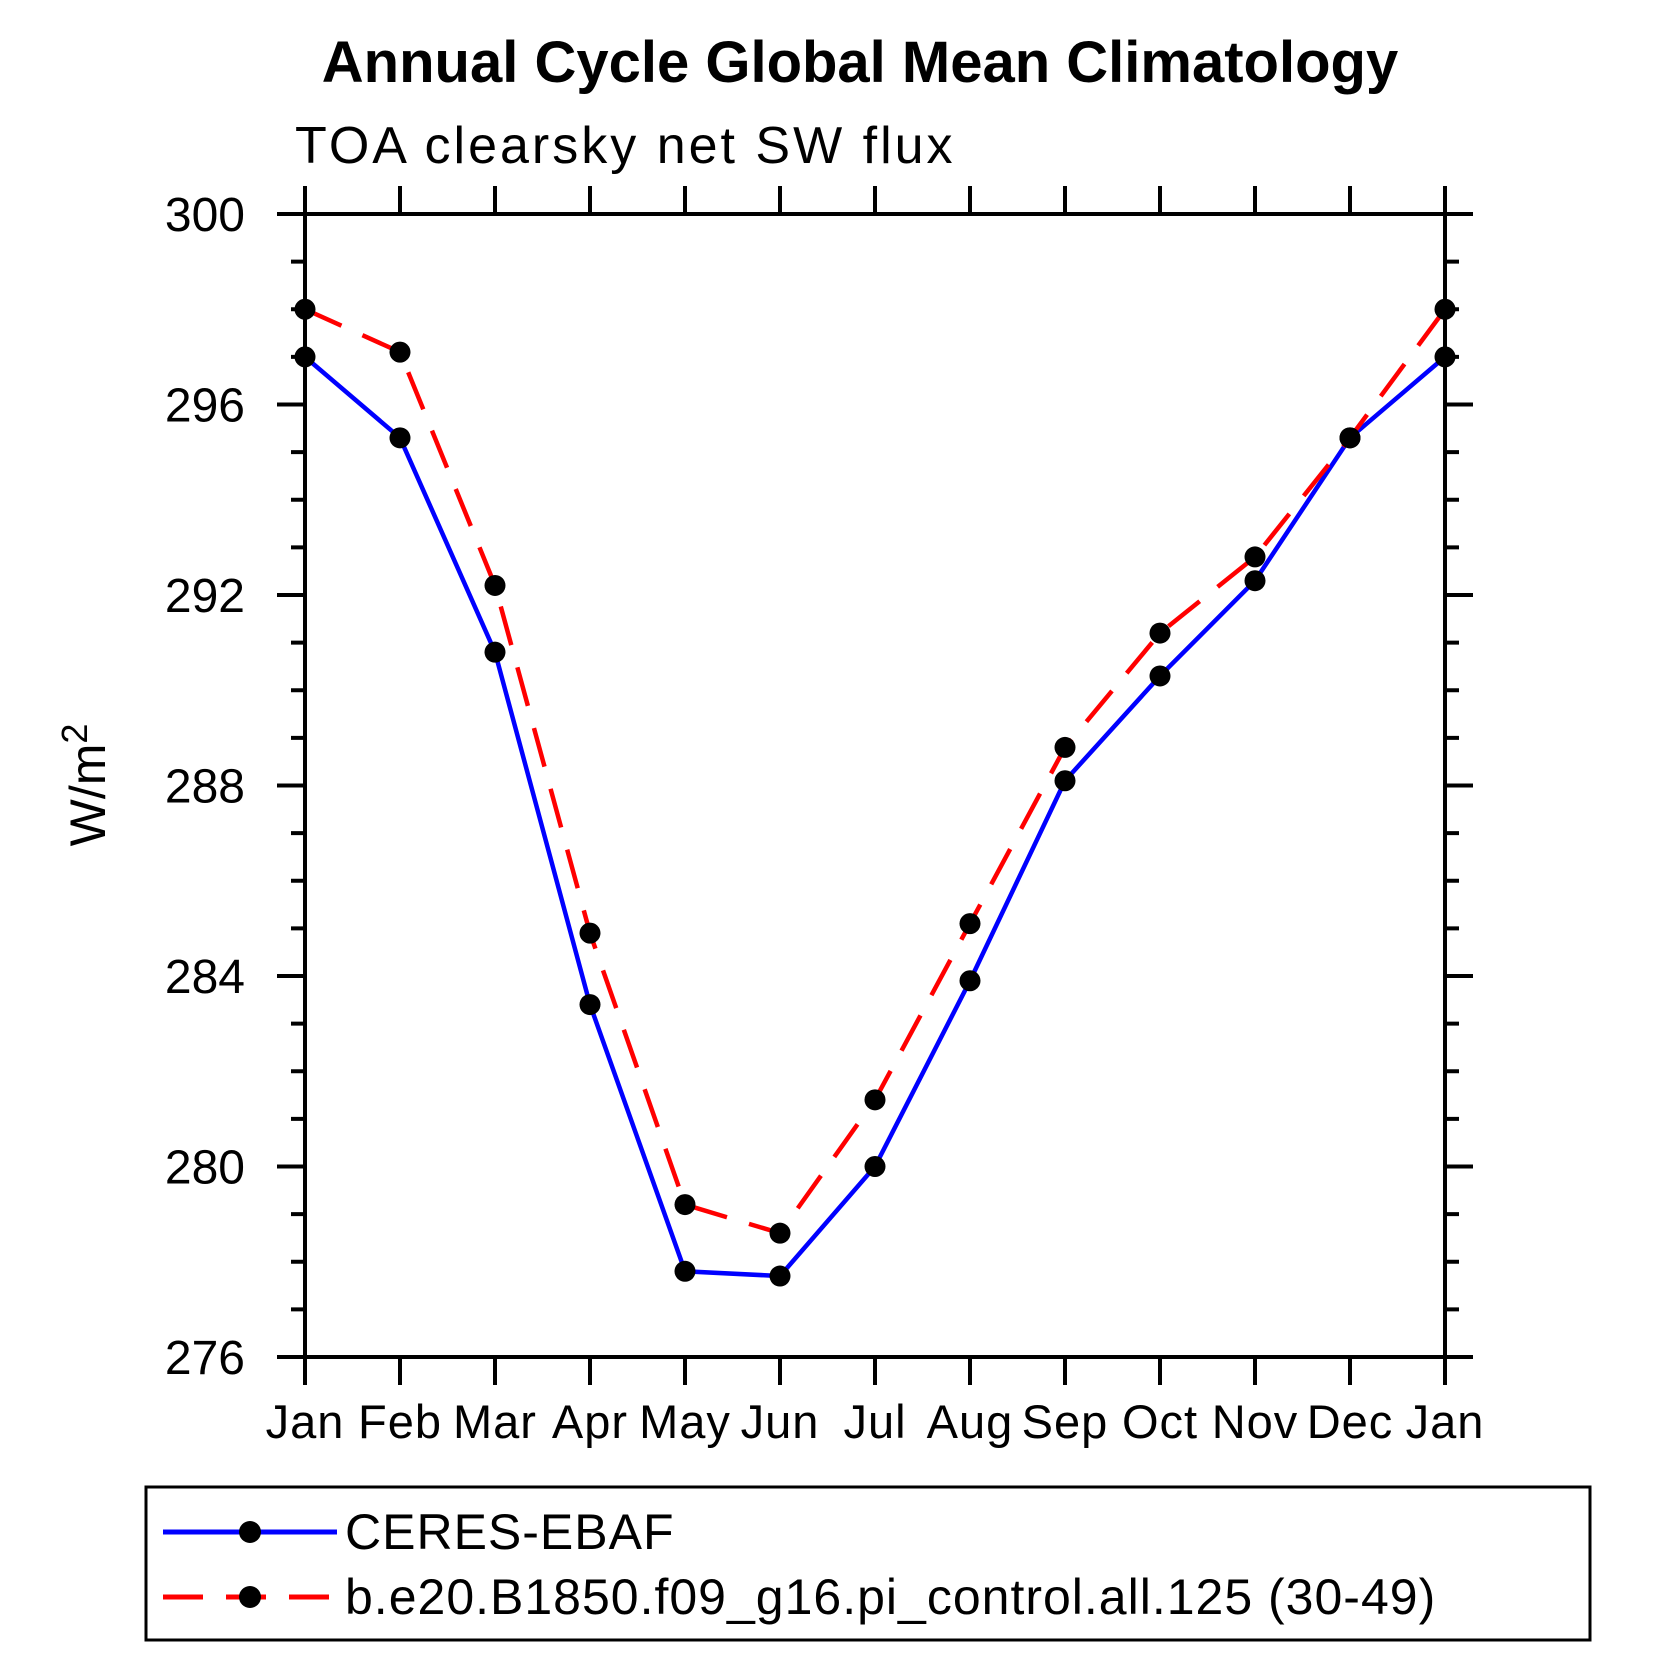  What do you see at coordinates (205, 406) in the screenshot?
I see `svg-text: 296` at bounding box center [205, 406].